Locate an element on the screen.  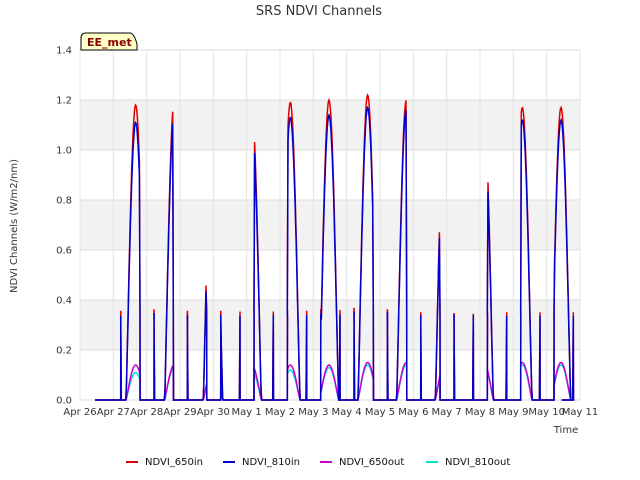
x-tick-label: May 10 is located at coordinates (546, 412).